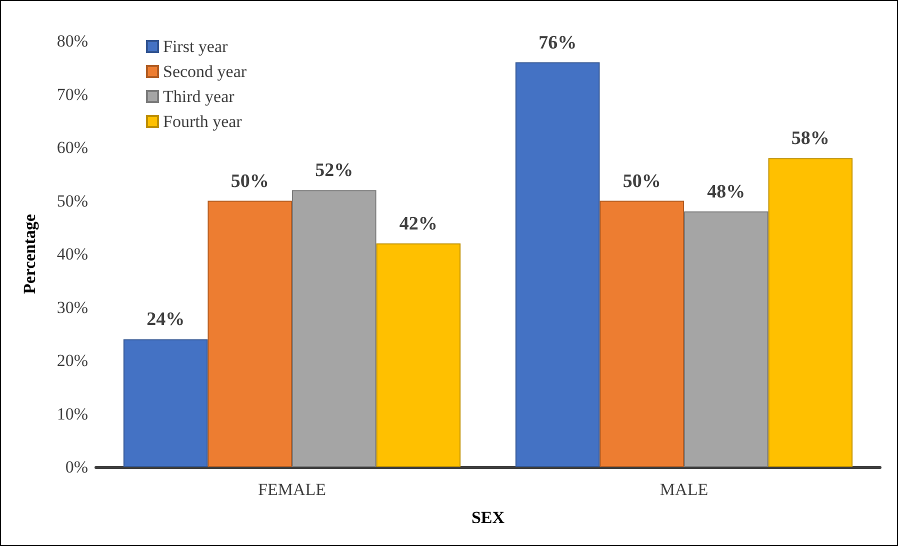 Image resolution: width=898 pixels, height=546 pixels. I want to click on y-tick-label: 70%, so click(72, 94).